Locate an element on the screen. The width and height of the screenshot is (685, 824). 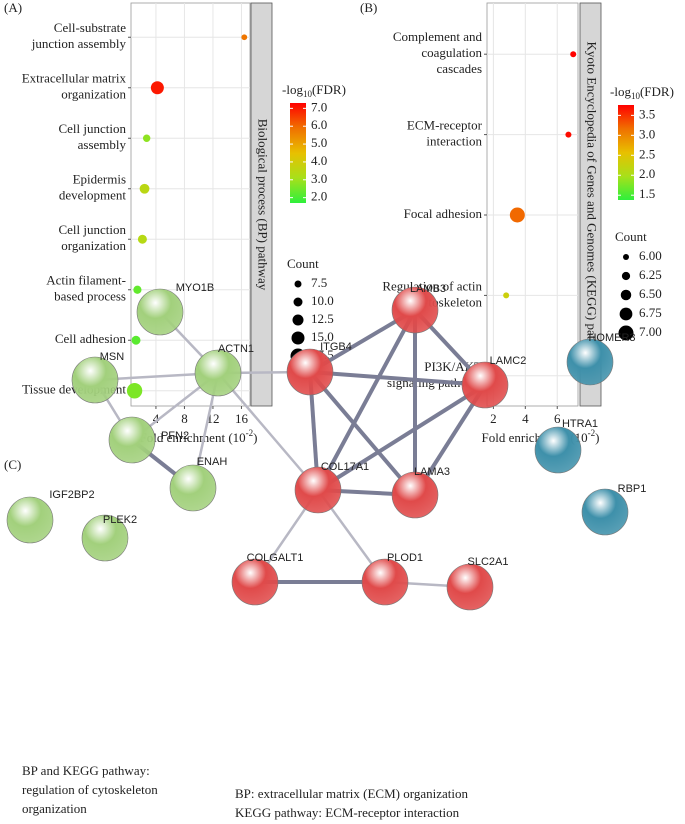
color-tick-label: 2.0 is located at coordinates (647, 173).